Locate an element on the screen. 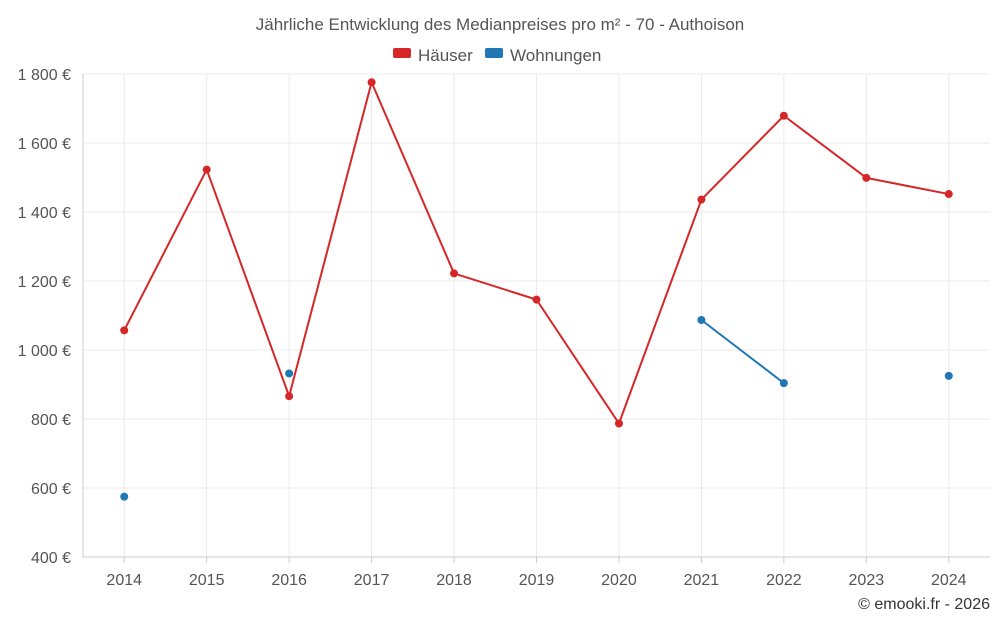 The width and height of the screenshot is (1000, 625). legend-swatch-haeuser is located at coordinates (402, 53).